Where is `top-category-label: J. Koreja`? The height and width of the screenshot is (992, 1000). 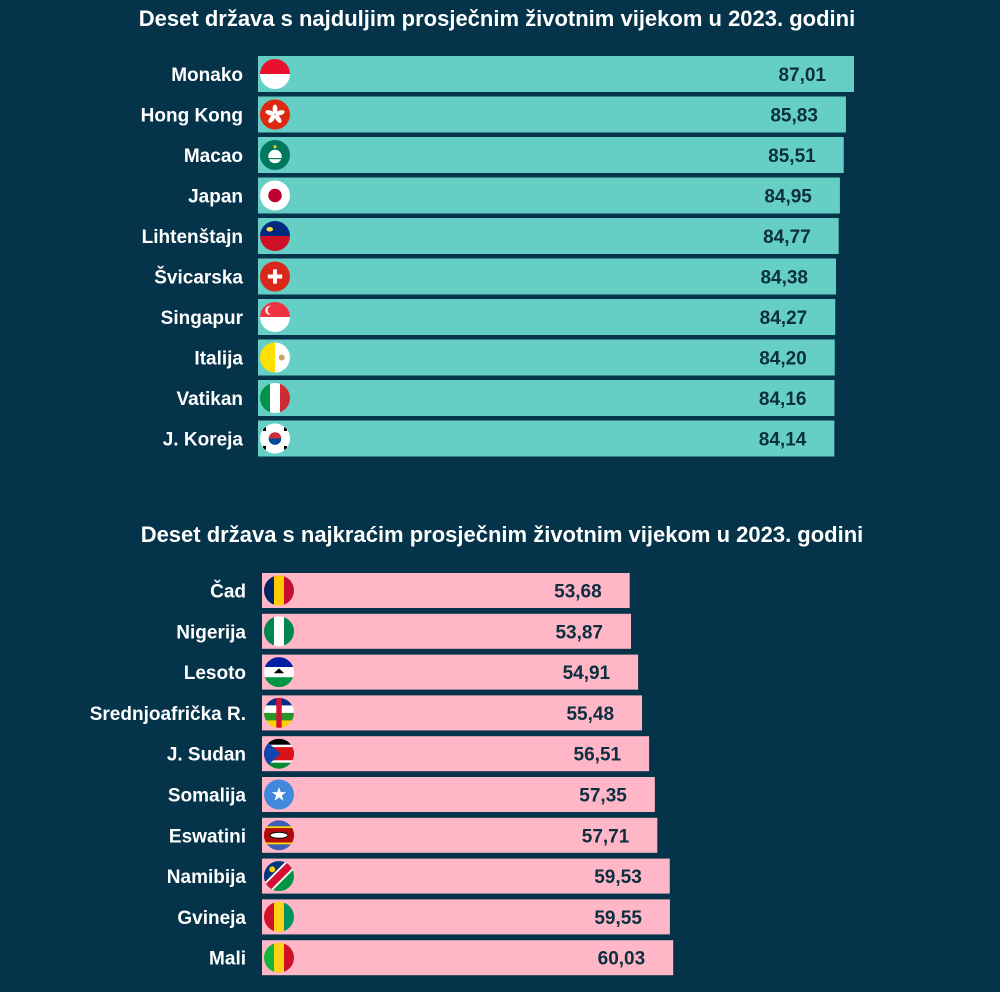
top-category-label: J. Koreja is located at coordinates (203, 440).